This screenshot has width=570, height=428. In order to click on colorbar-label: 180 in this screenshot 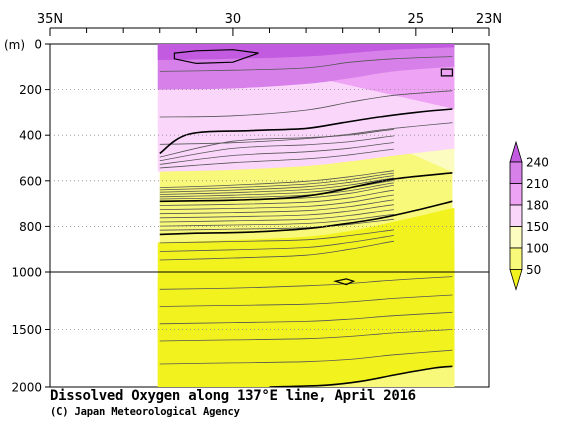, I will do `click(537, 206)`.